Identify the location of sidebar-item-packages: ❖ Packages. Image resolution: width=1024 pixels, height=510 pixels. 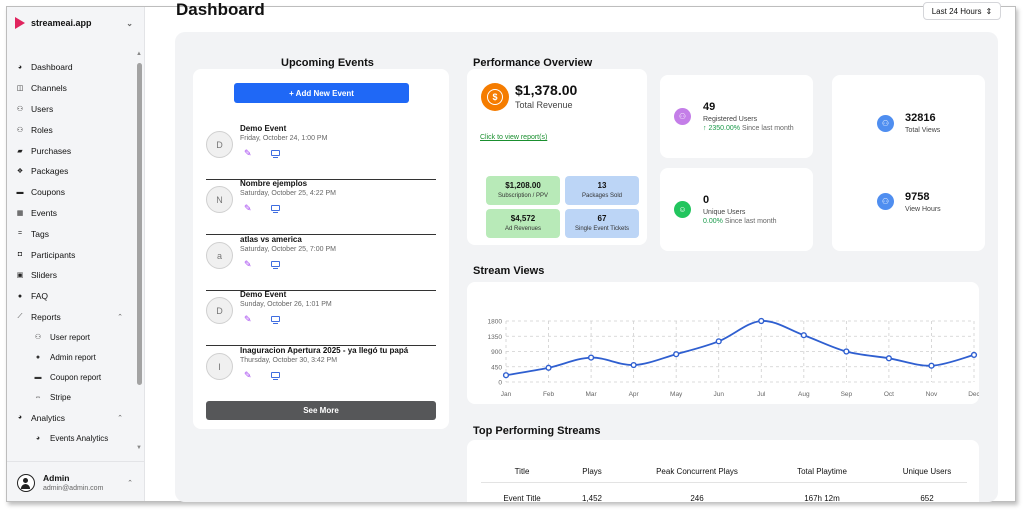
(72, 171).